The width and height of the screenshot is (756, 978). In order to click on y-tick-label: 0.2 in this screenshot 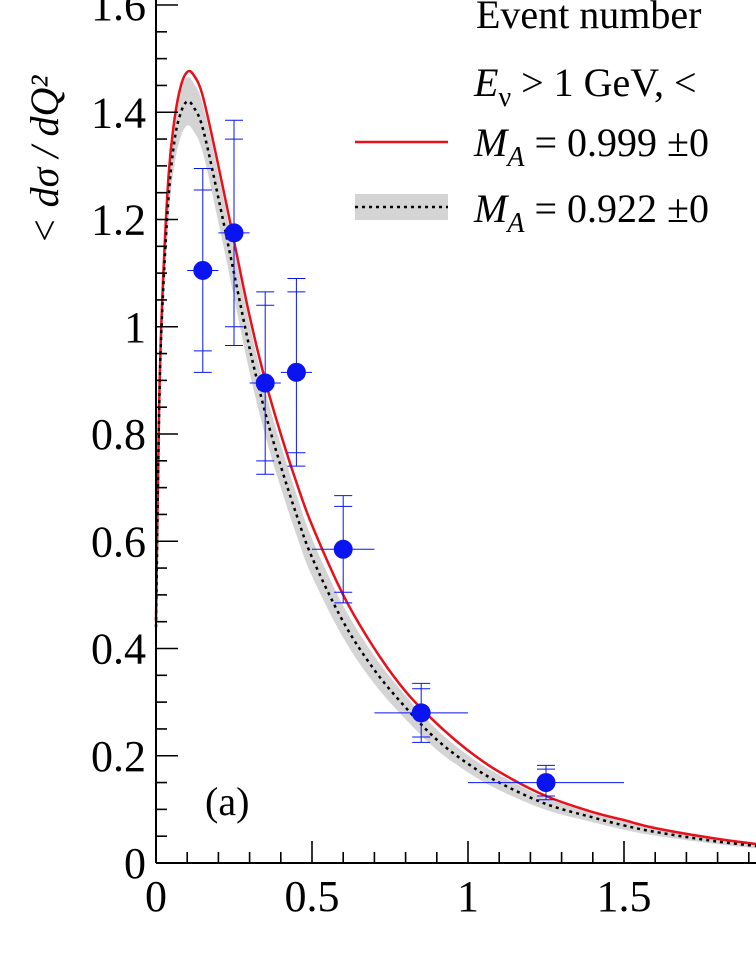, I will do `click(118, 756)`.